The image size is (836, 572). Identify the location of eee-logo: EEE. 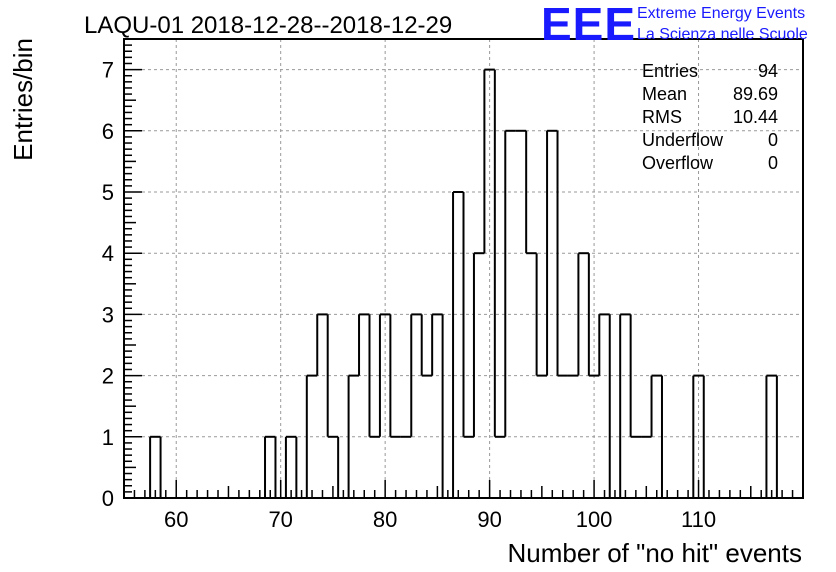
(588, 25).